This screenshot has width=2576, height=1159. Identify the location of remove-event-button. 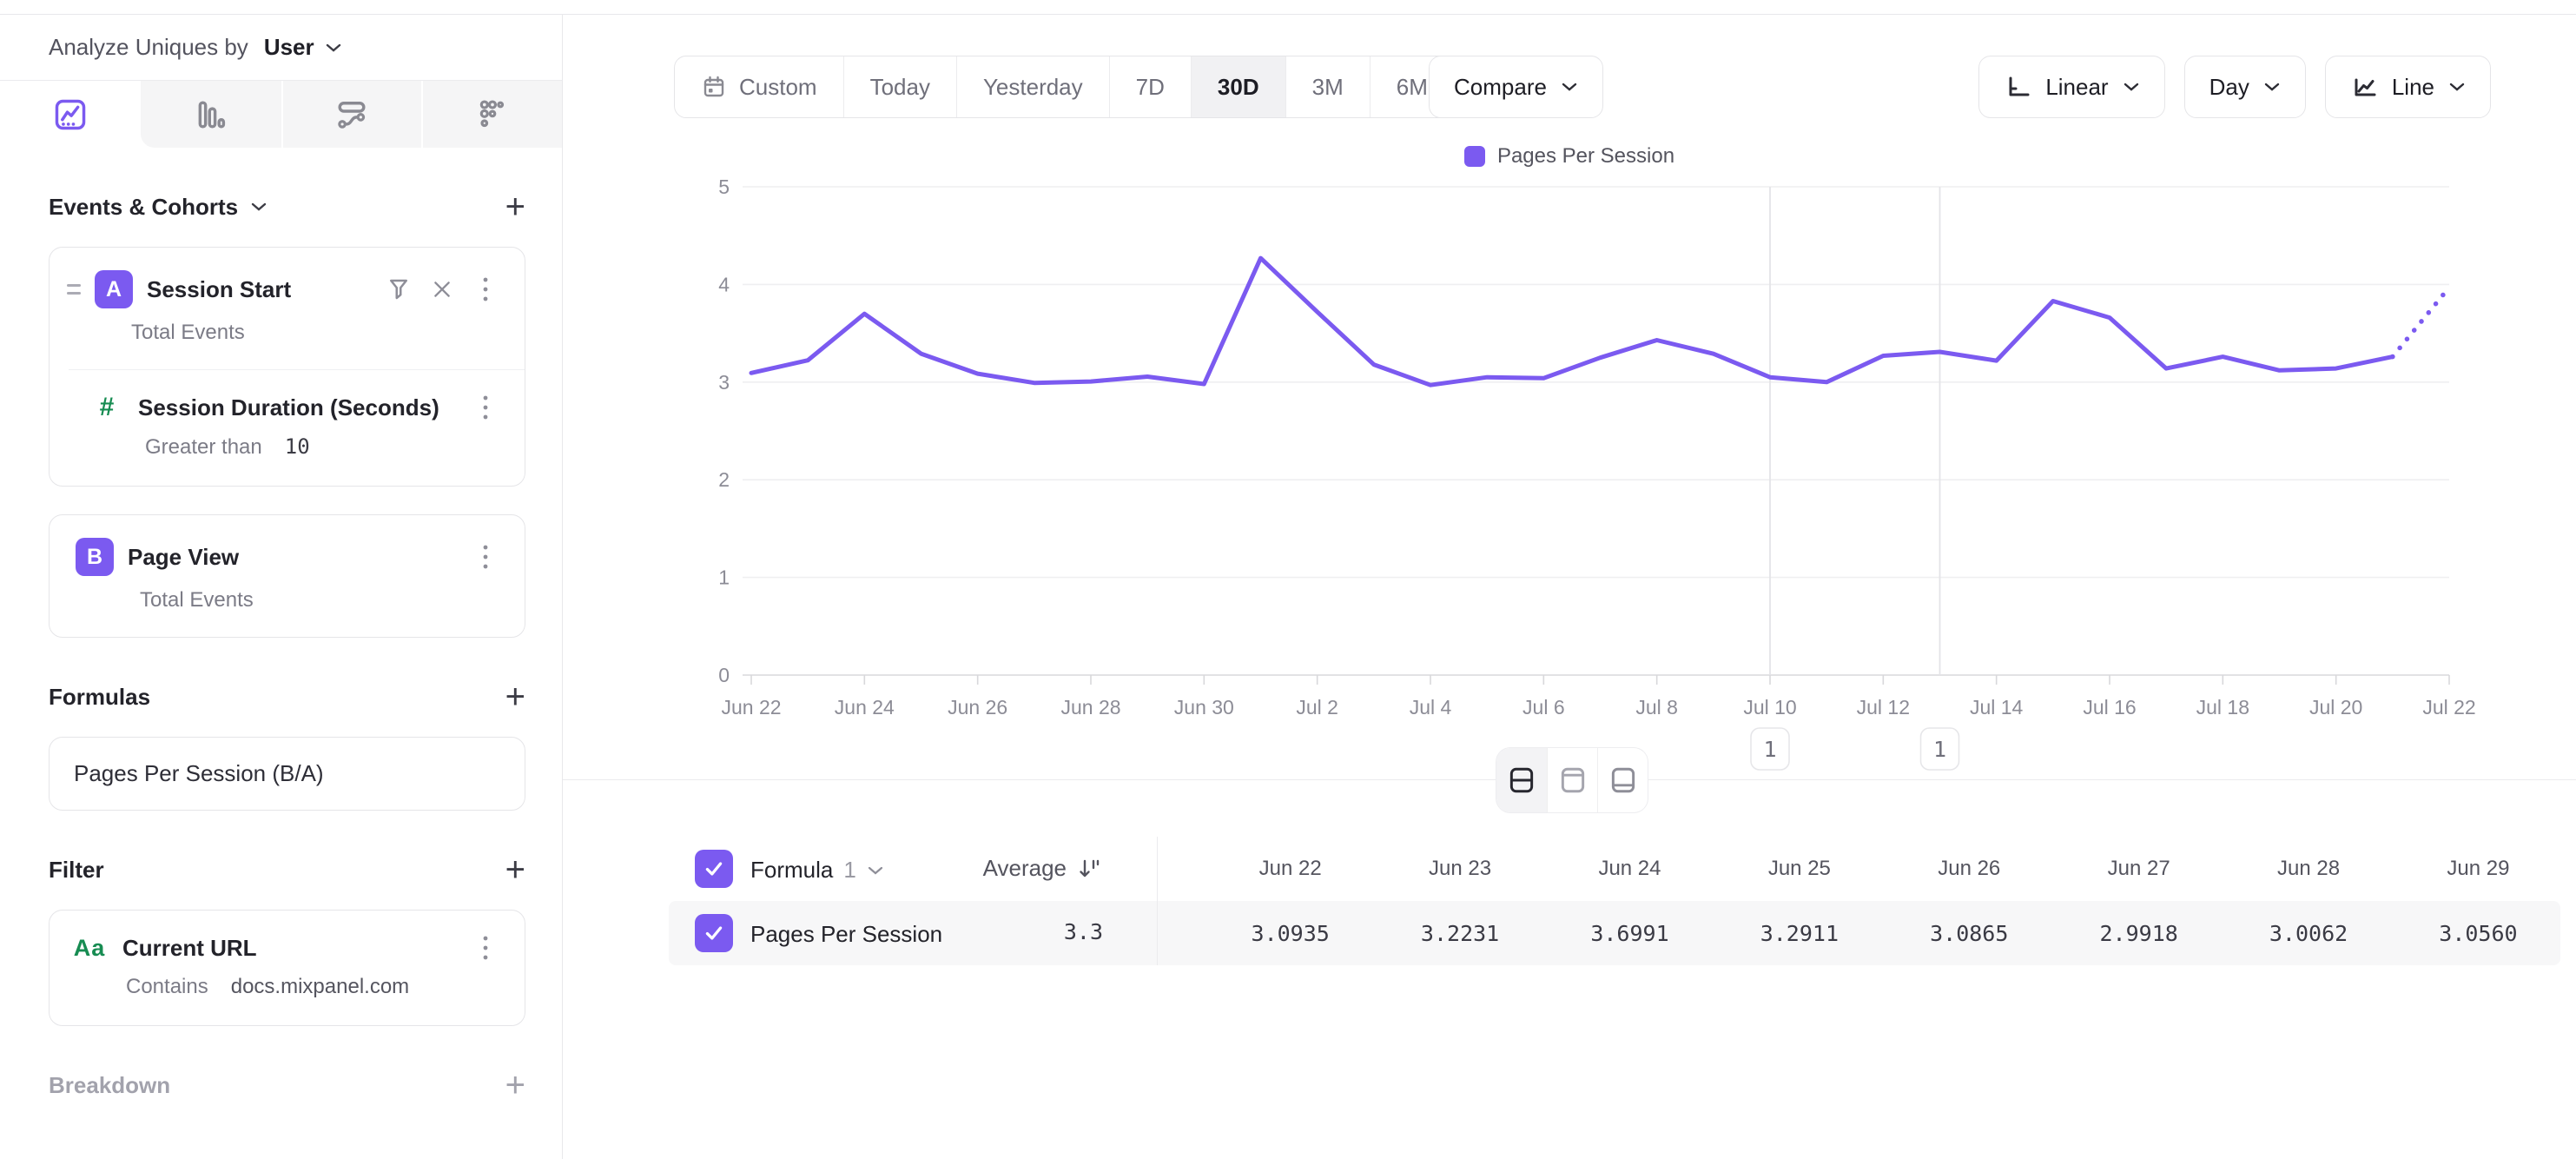
(442, 289).